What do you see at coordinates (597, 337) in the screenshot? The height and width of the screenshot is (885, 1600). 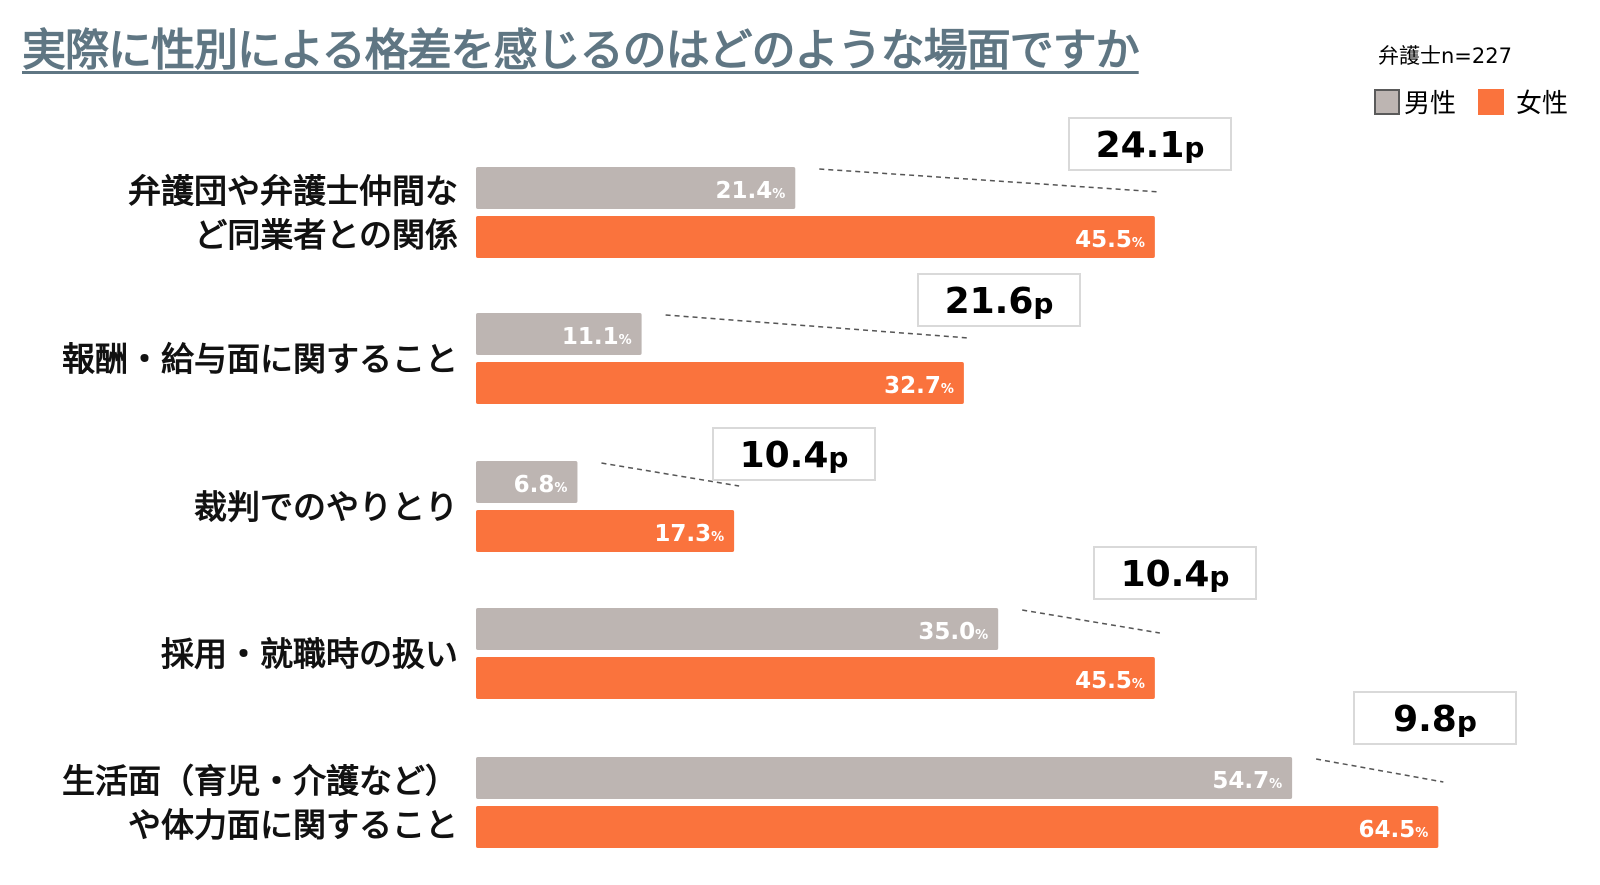 I see `data-label-male: 11.1%` at bounding box center [597, 337].